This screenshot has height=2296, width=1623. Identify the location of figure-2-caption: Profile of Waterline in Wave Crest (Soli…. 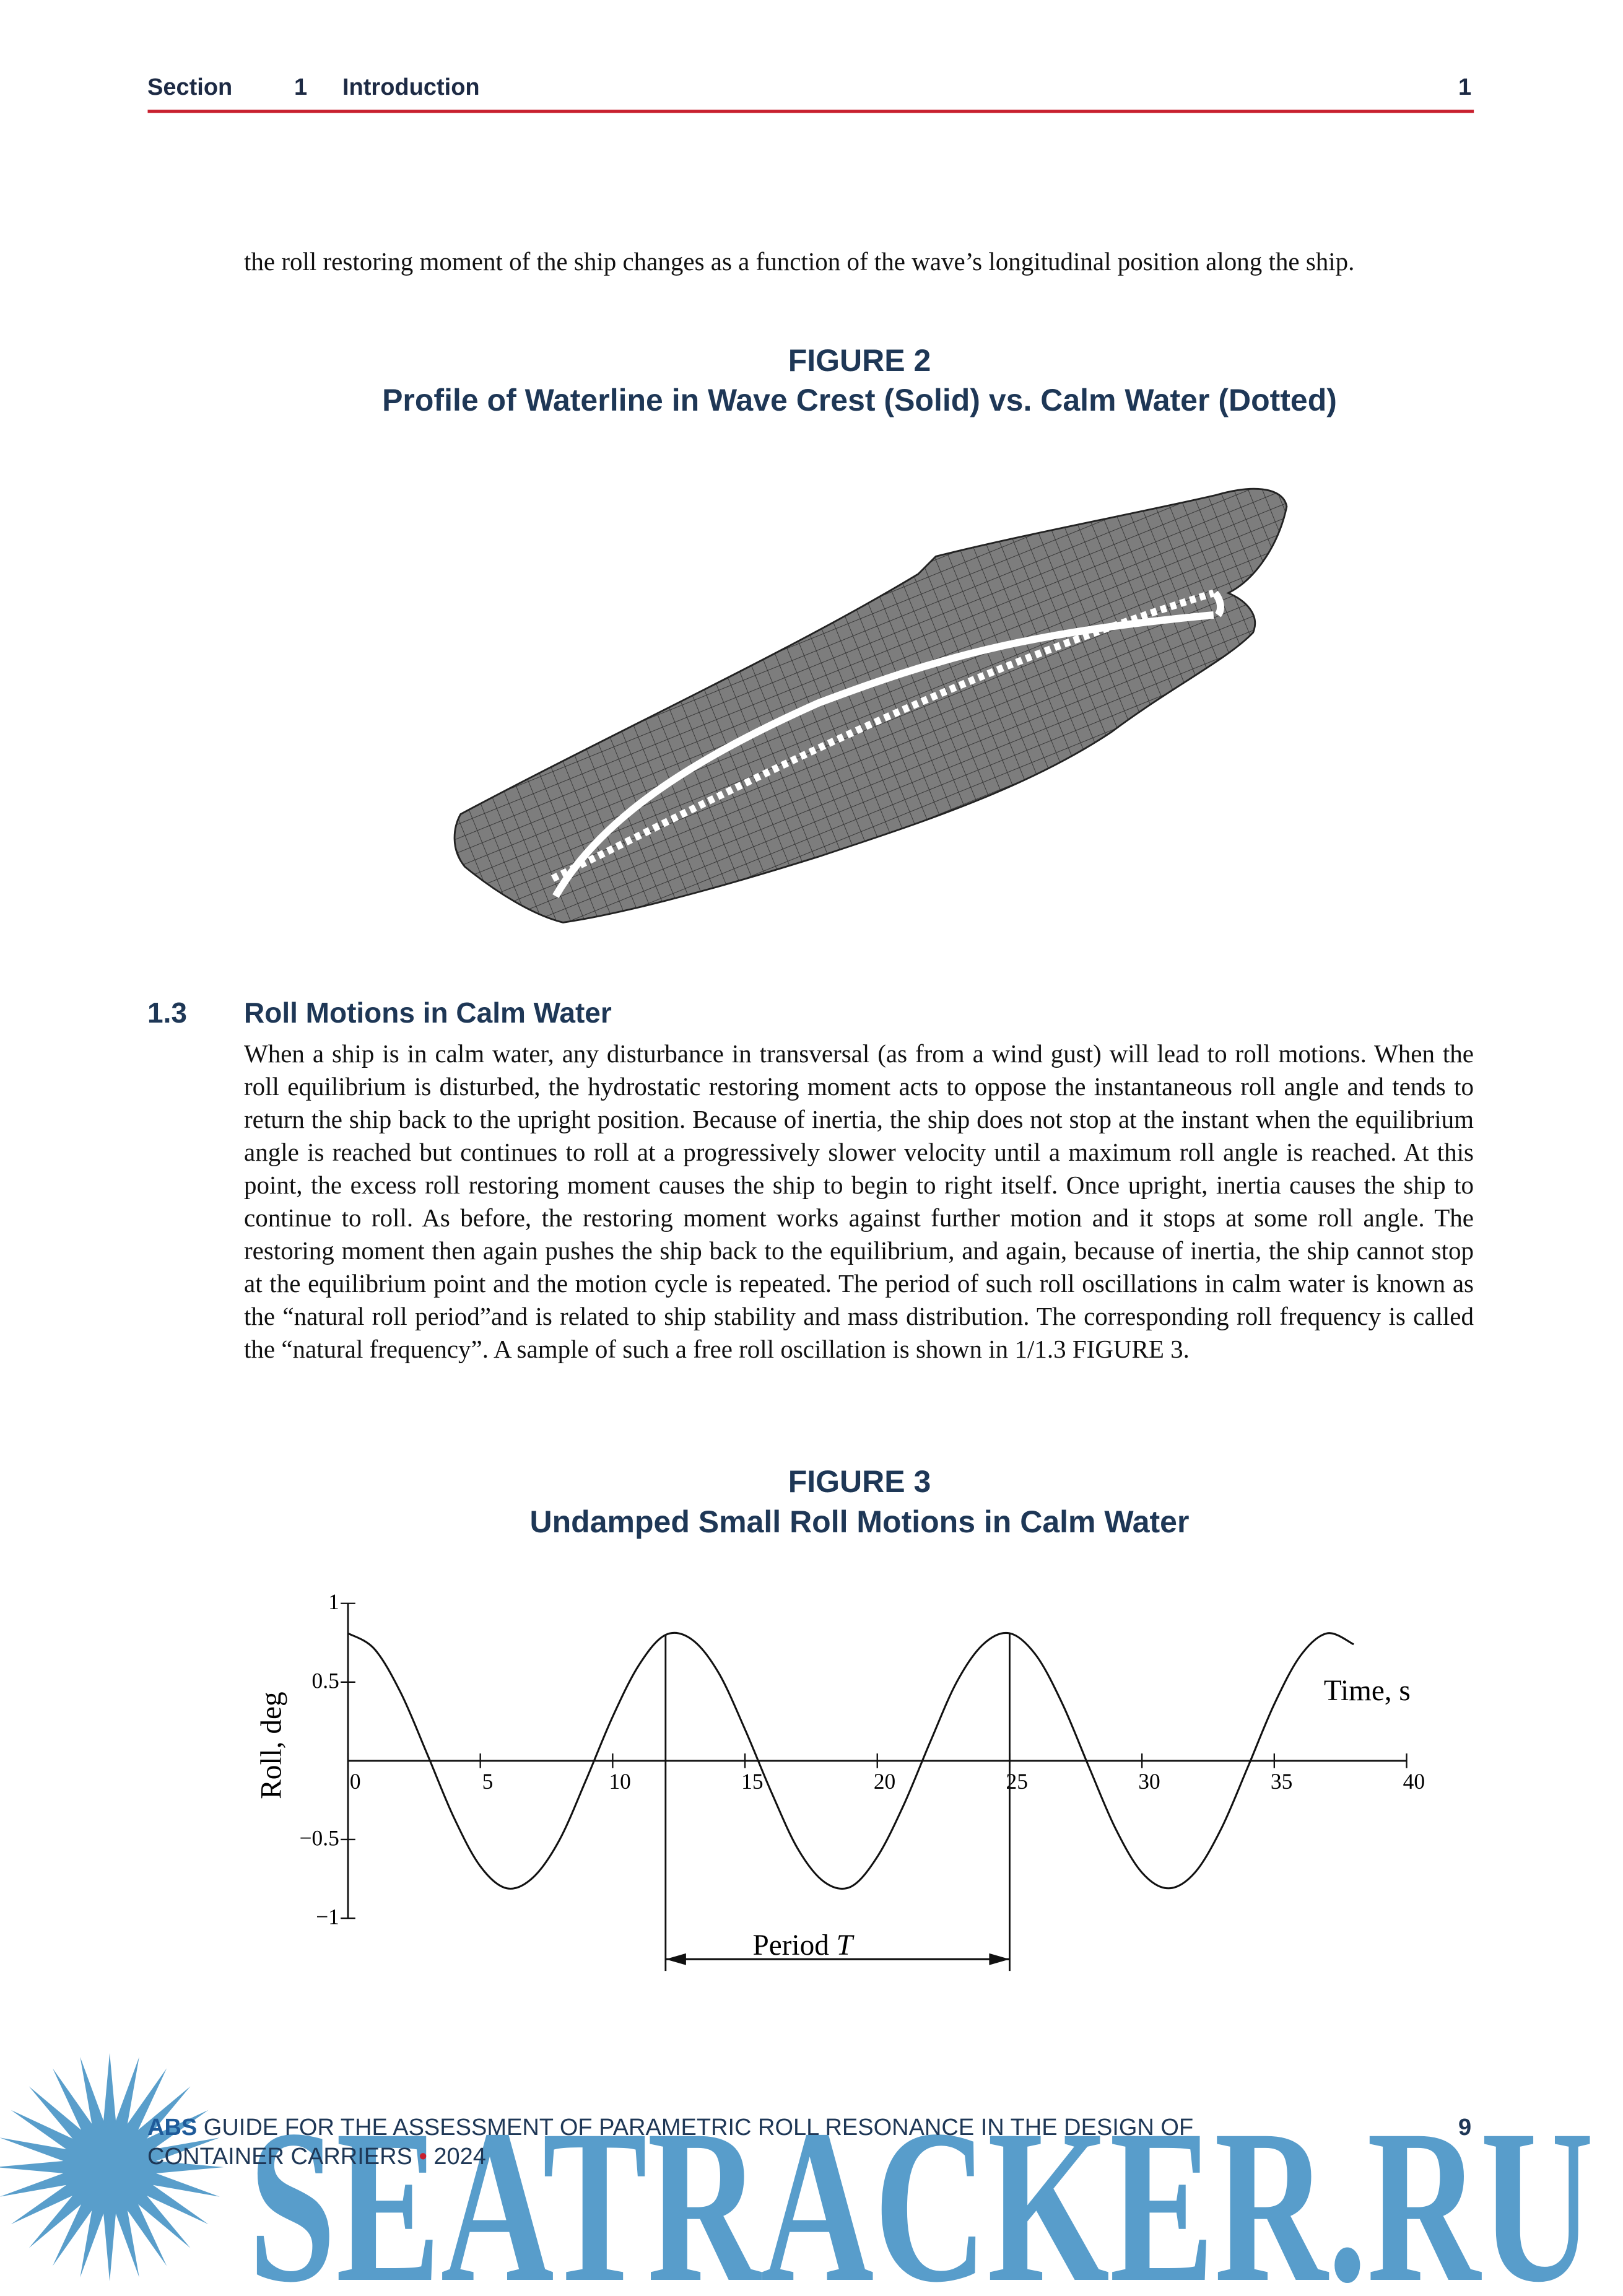
(859, 400).